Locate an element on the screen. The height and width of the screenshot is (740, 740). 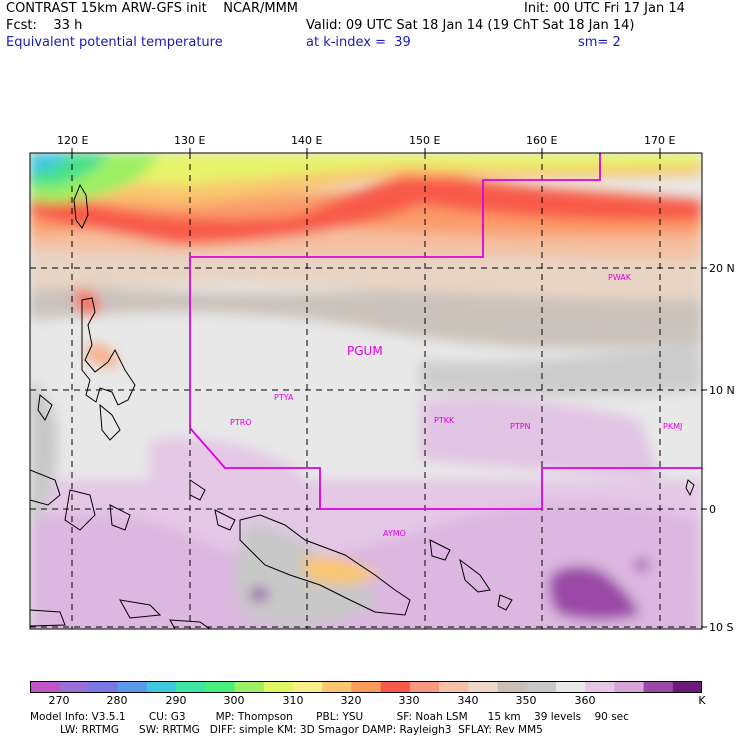
colorbar-unit: K is located at coordinates (702, 700).